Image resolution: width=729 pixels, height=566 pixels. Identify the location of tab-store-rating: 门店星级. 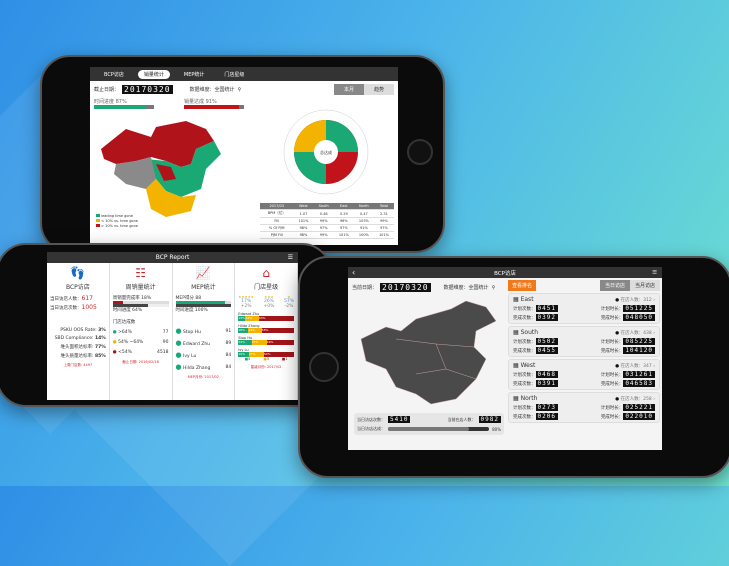
(234, 74).